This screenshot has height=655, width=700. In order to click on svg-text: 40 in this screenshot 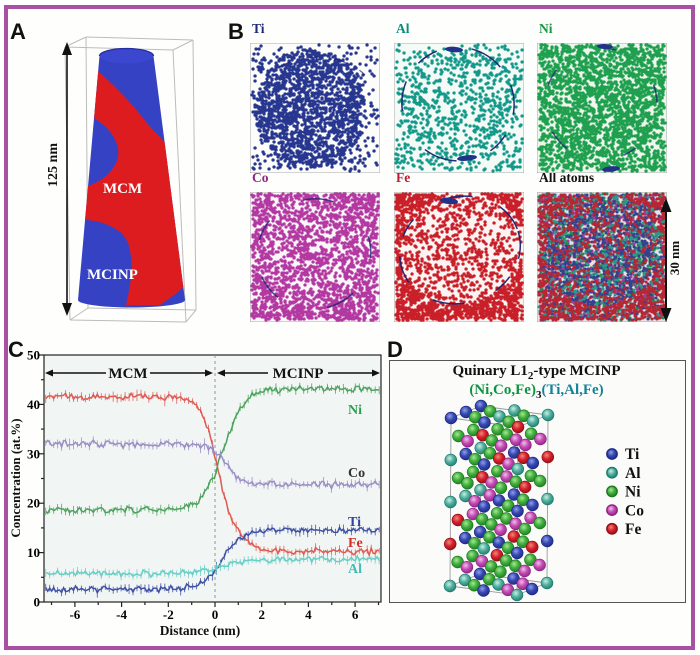, I will do `click(33, 404)`.